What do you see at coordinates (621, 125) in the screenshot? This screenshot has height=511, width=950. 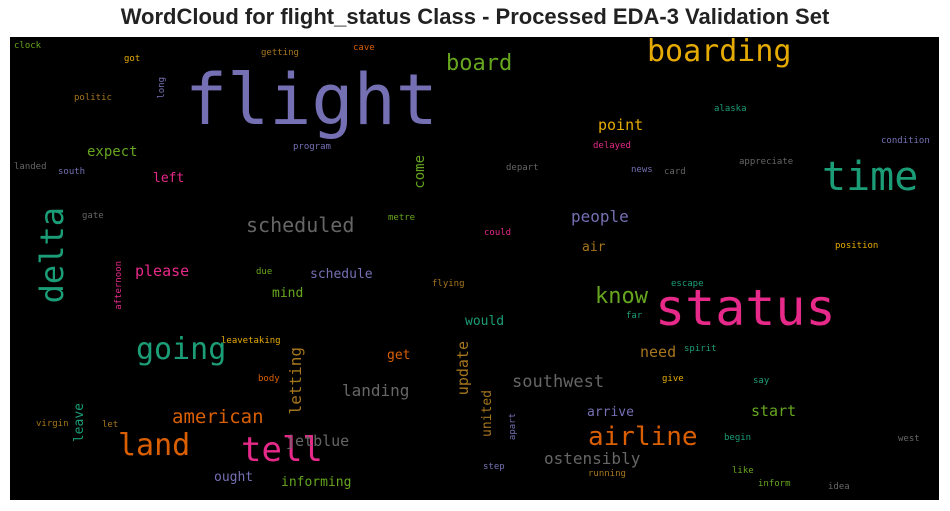 I see `cloud-word: point` at bounding box center [621, 125].